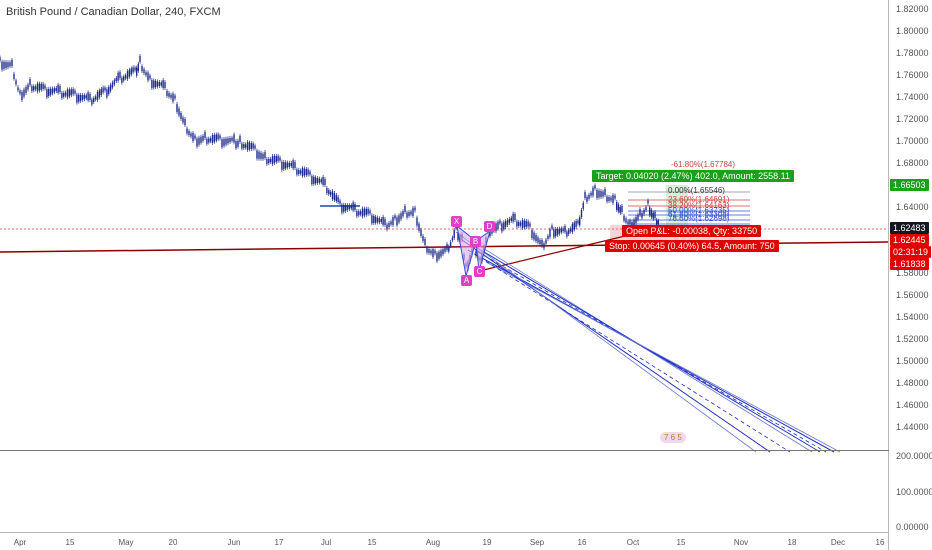 The image size is (932, 550). Describe the element at coordinates (912, 31) in the screenshot. I see `price-axis-label: 1.80000` at that location.